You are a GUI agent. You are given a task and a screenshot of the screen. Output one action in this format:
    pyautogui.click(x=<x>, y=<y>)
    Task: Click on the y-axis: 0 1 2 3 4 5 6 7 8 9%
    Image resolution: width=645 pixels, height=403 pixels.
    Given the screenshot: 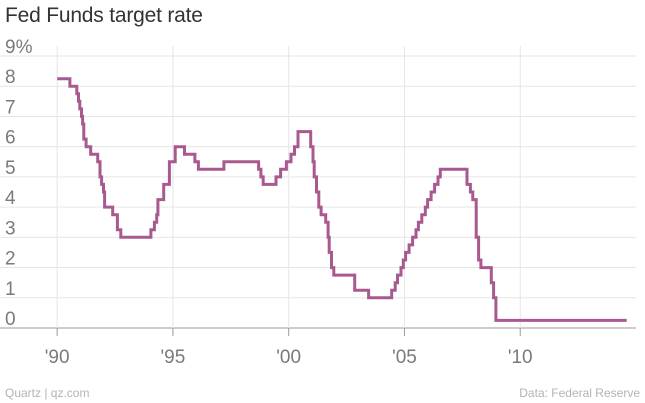 What is the action you would take?
    pyautogui.click(x=19, y=183)
    